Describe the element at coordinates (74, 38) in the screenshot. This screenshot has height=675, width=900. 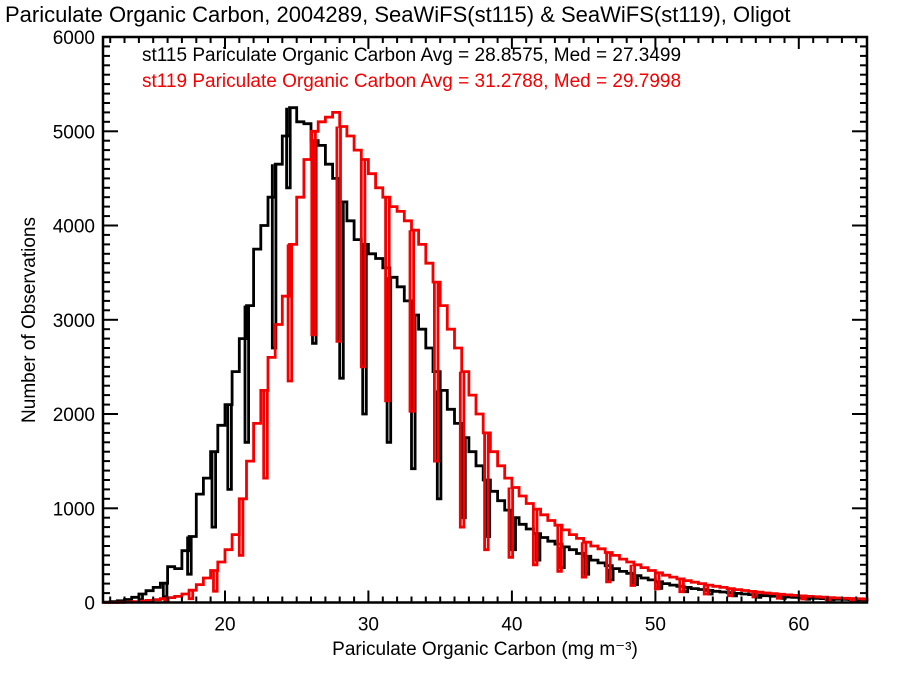
I see `y-tick-label: 6000` at that location.